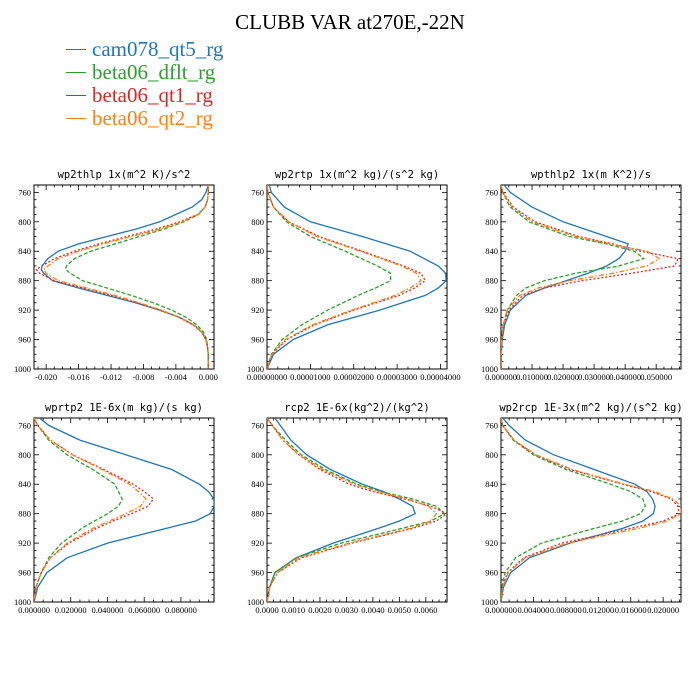  I want to click on x-tick-label: 0.0060, so click(425, 610).